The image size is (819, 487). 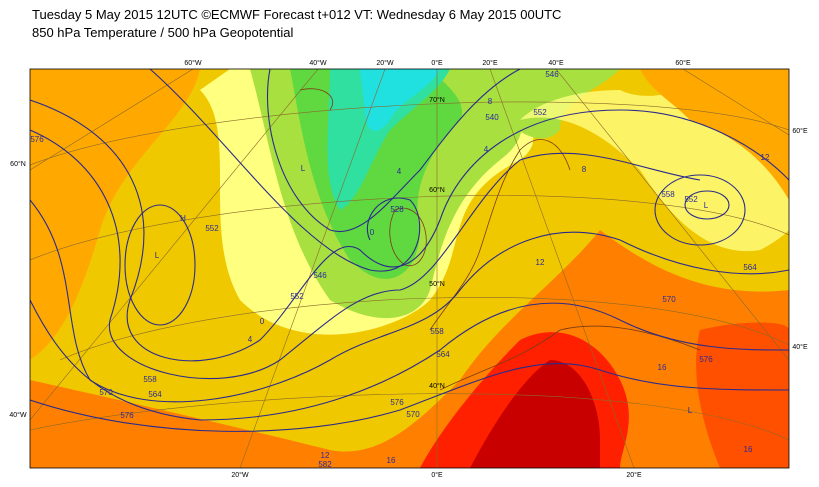 What do you see at coordinates (437, 284) in the screenshot?
I see `graticule-label: 50°N` at bounding box center [437, 284].